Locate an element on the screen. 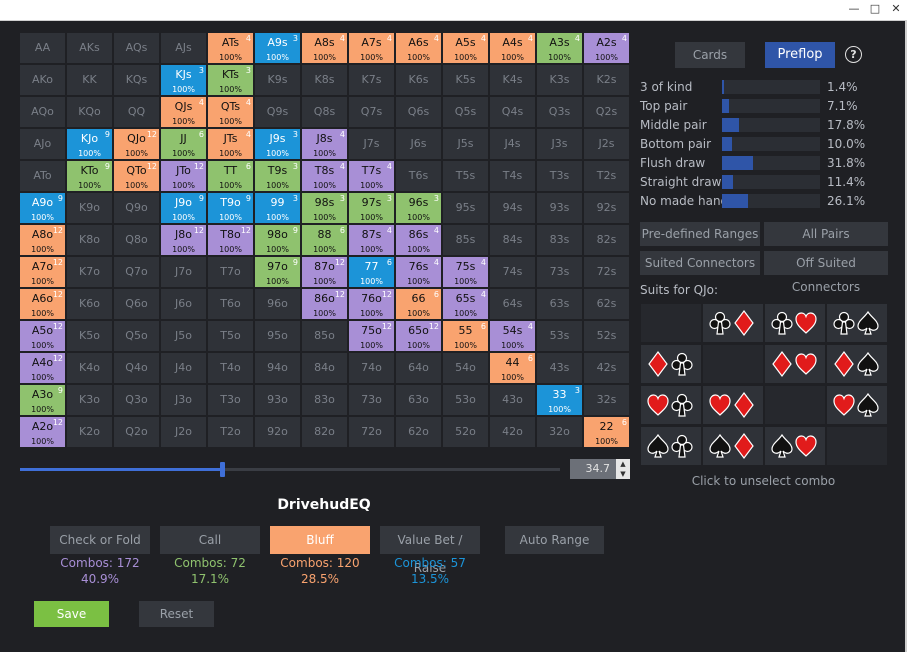 This screenshot has width=907, height=652. hand-cell: J7o is located at coordinates (183, 272).